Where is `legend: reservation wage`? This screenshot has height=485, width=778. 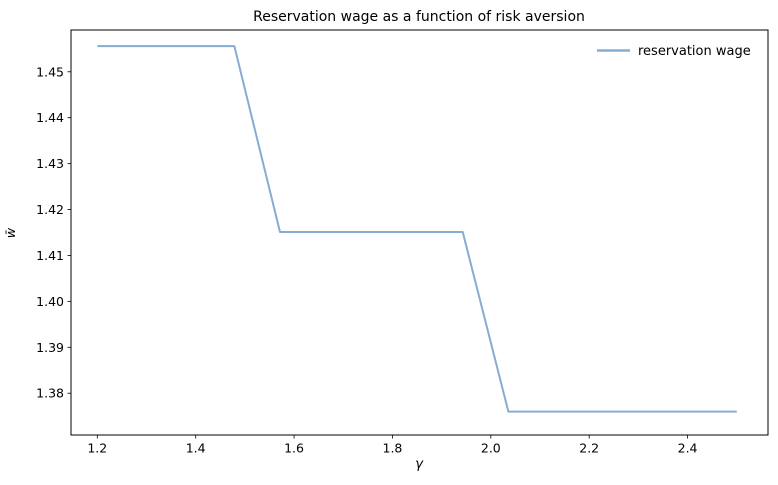 legend: reservation wage is located at coordinates (674, 51).